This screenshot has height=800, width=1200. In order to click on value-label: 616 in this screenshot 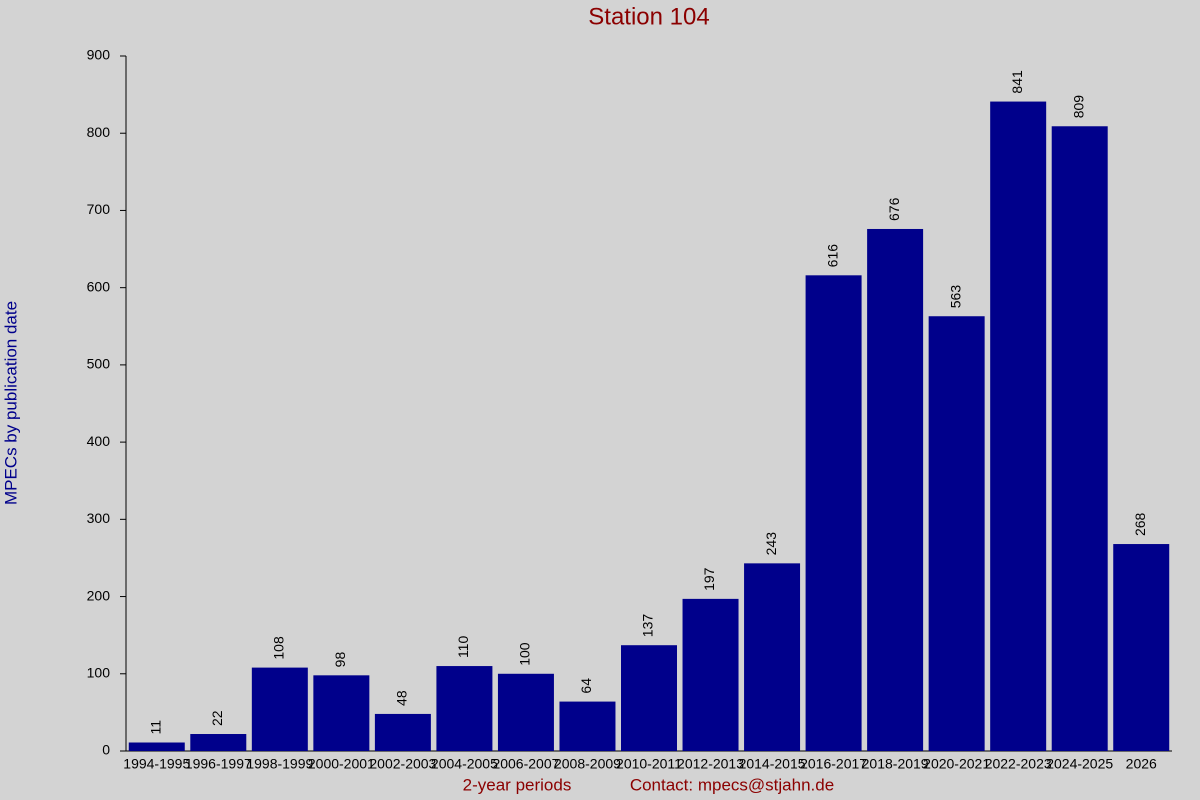, I will do `click(832, 256)`.